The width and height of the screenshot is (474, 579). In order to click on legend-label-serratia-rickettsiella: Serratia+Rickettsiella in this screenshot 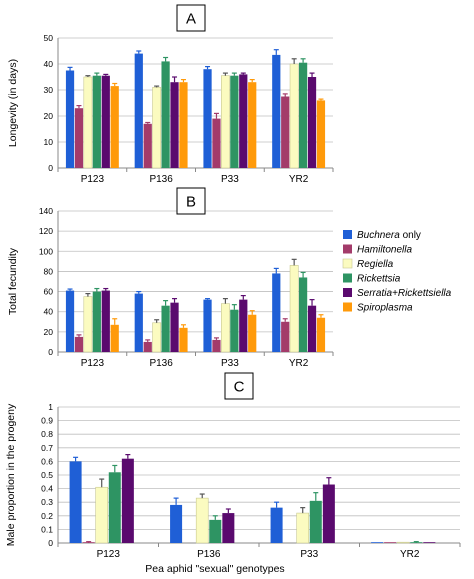, I will do `click(404, 293)`.